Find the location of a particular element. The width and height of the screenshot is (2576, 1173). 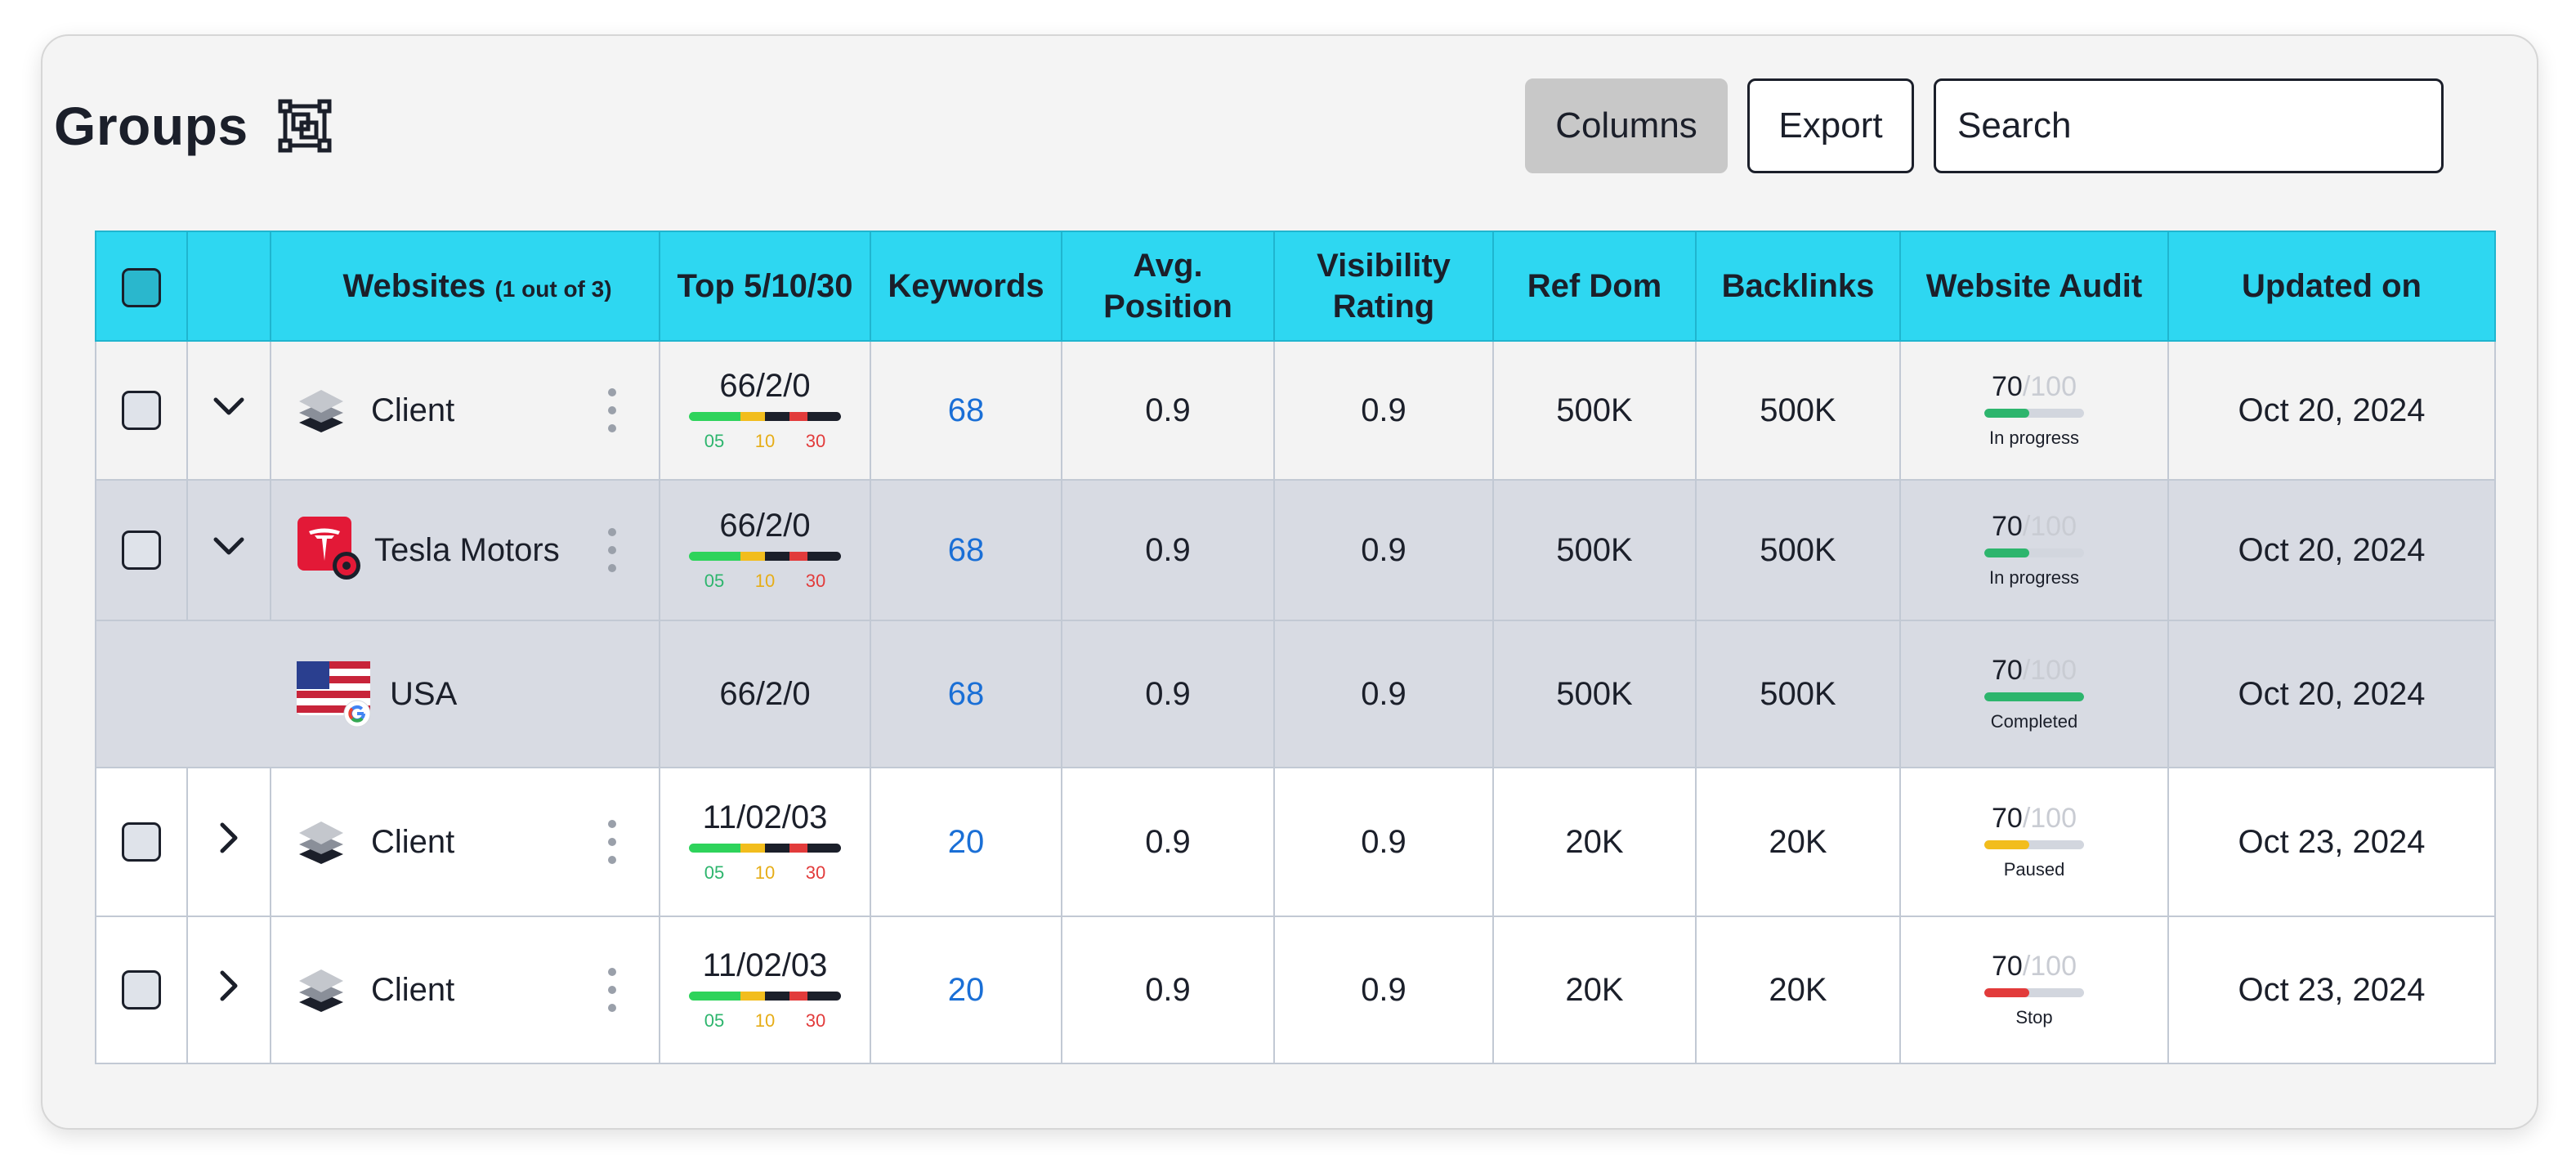

column-header-website-audit: Website Audit is located at coordinates (2034, 286).